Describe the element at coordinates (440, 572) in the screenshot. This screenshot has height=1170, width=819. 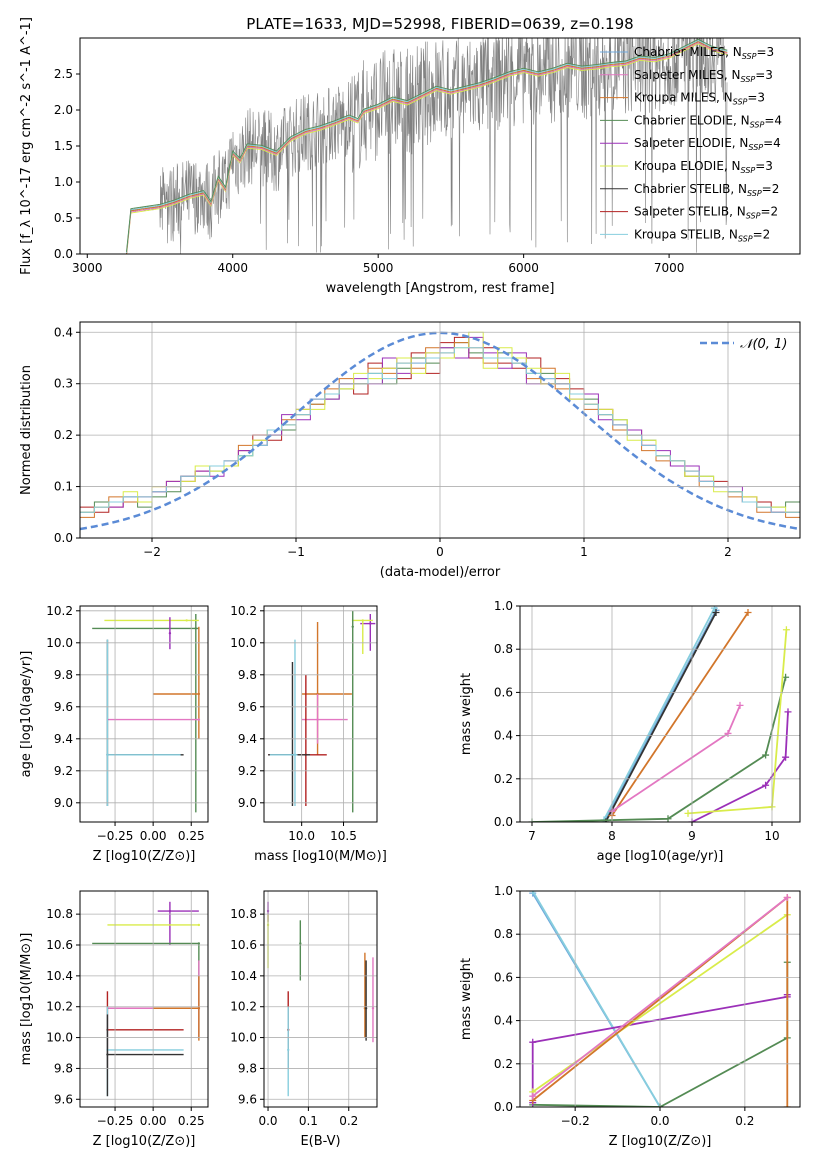
I see `x-axis-label: (data-model)/error` at that location.